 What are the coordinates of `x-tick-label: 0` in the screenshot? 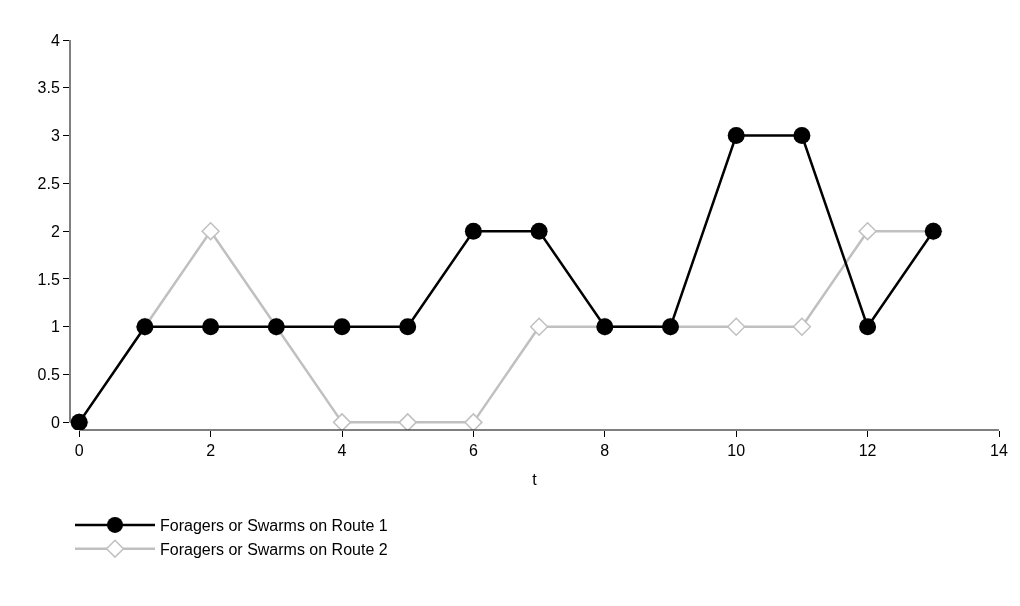 It's located at (79, 451).